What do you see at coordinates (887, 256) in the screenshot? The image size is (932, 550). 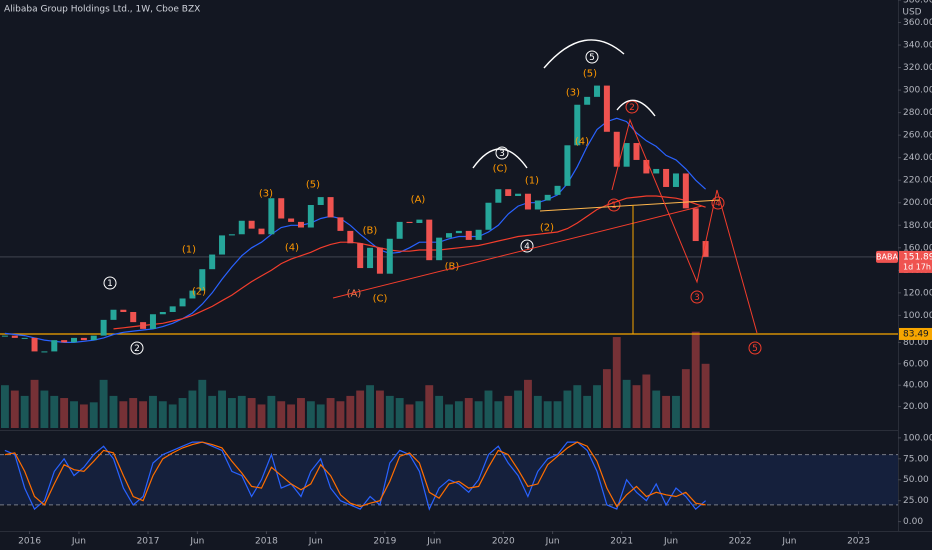 I see `symbol-label: BABA` at bounding box center [887, 256].